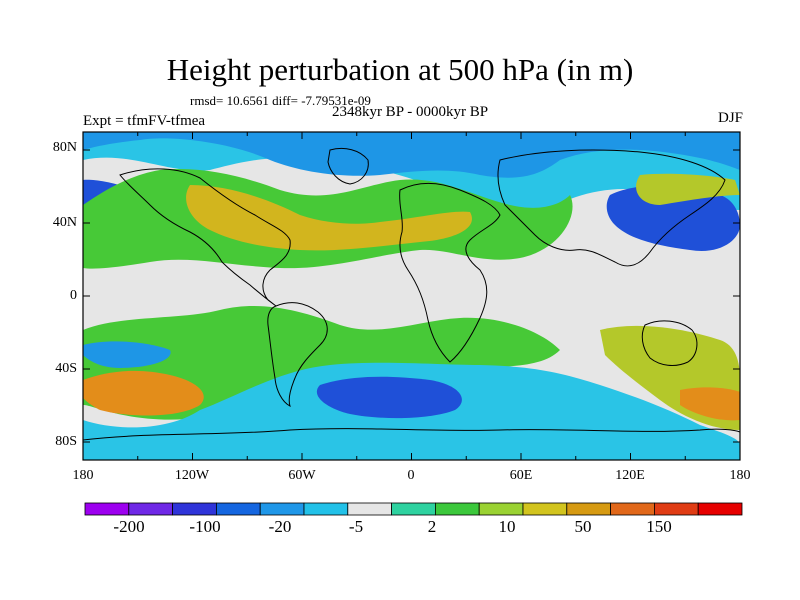 This screenshot has height=600, width=800. I want to click on europe-africa-outline, so click(450, 272).